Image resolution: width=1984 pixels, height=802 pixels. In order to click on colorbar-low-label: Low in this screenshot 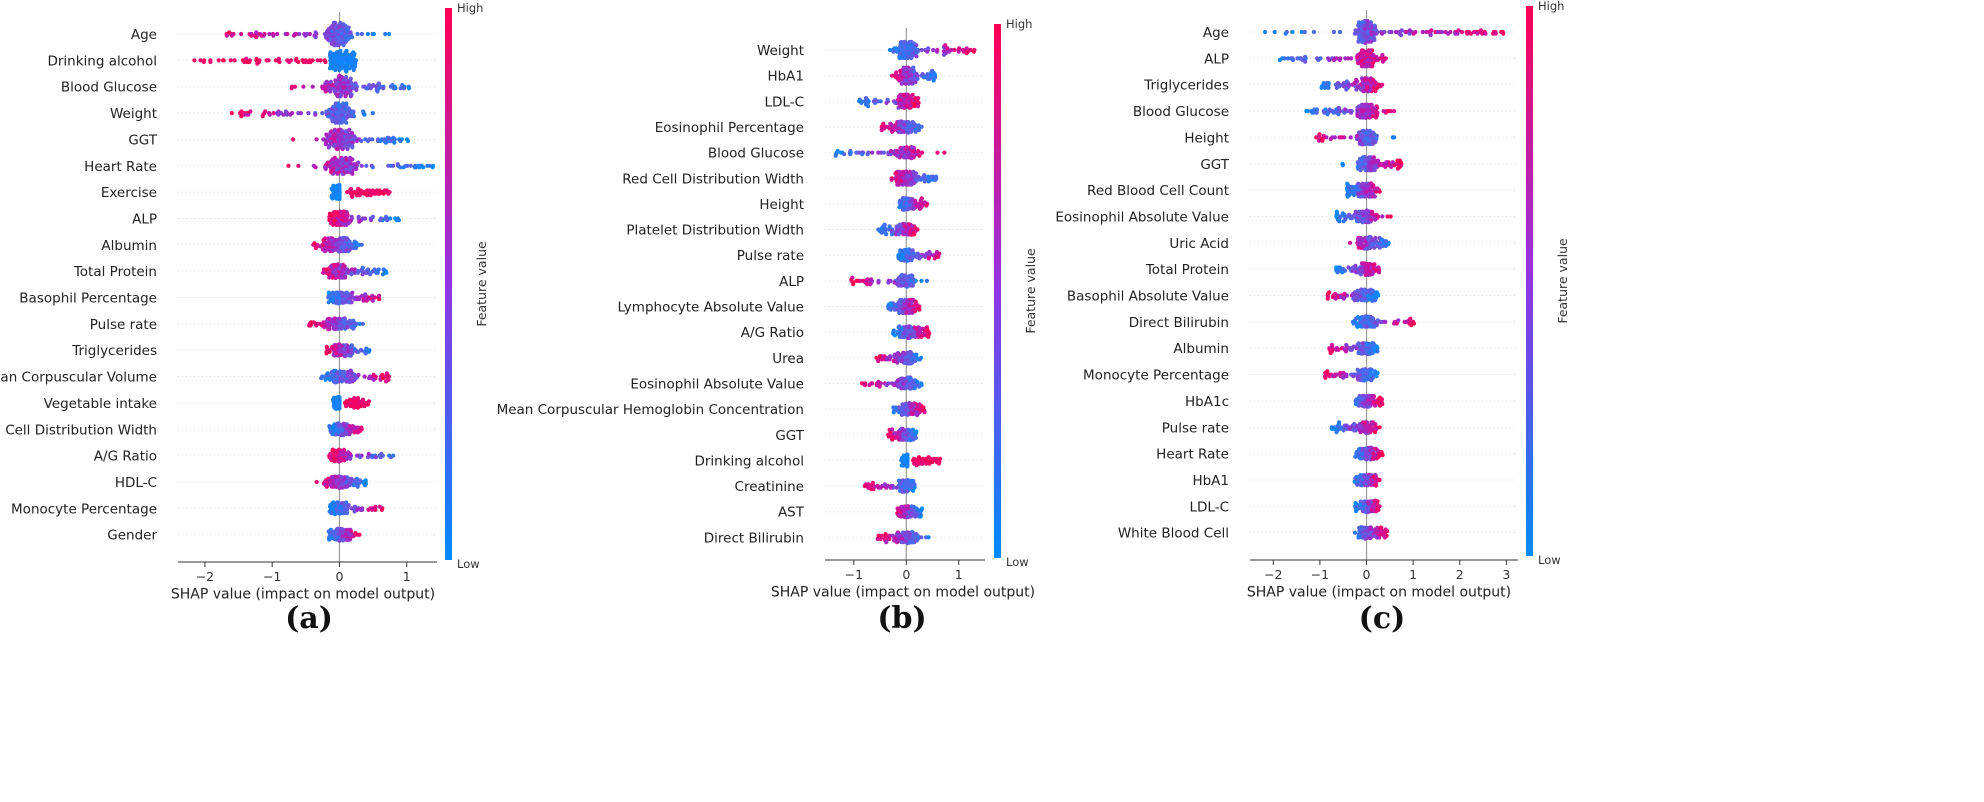, I will do `click(468, 564)`.